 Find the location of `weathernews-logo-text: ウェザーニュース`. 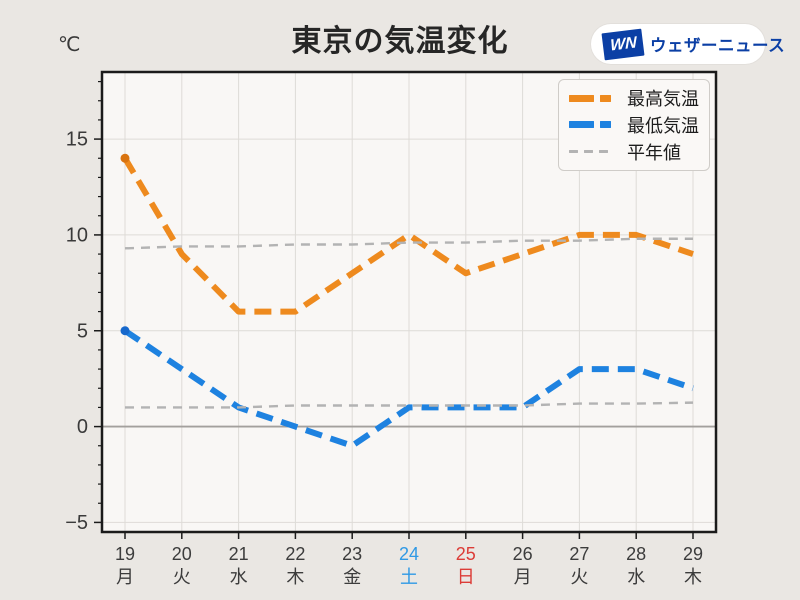

weathernews-logo-text: ウェザーニュース is located at coordinates (718, 46).